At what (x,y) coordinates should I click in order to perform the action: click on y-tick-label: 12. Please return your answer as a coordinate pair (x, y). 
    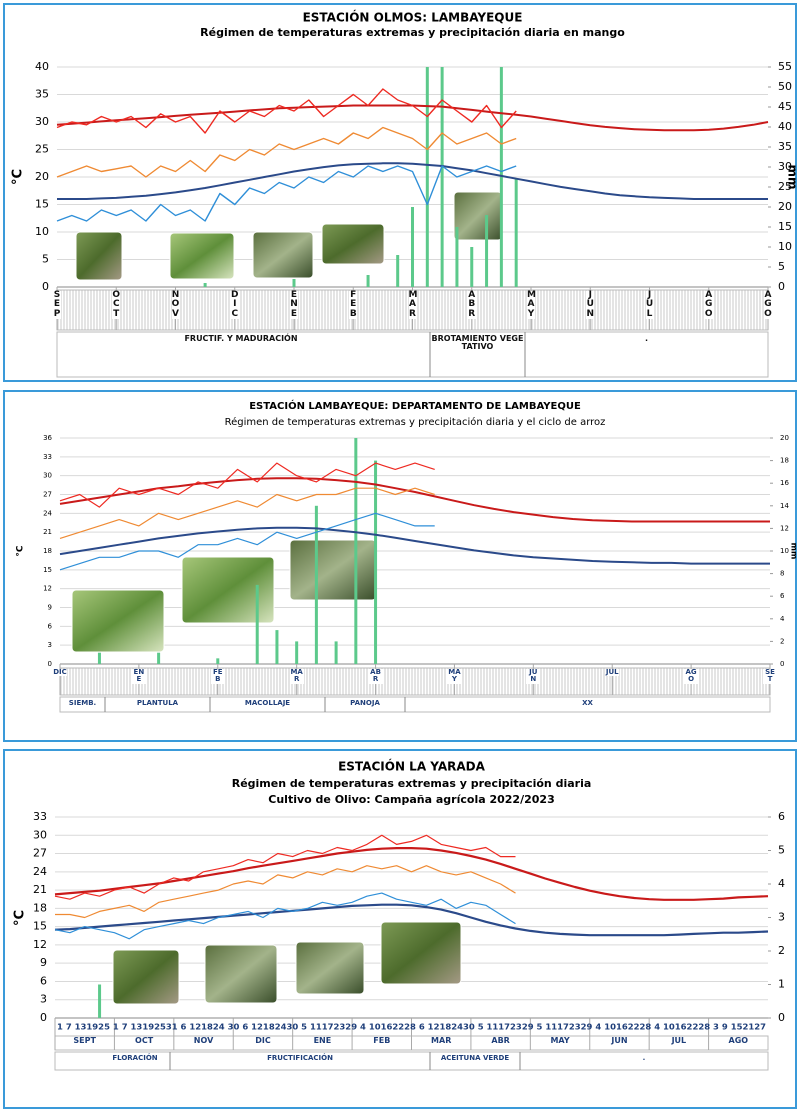
    Looking at the image, I should click on (40, 944).